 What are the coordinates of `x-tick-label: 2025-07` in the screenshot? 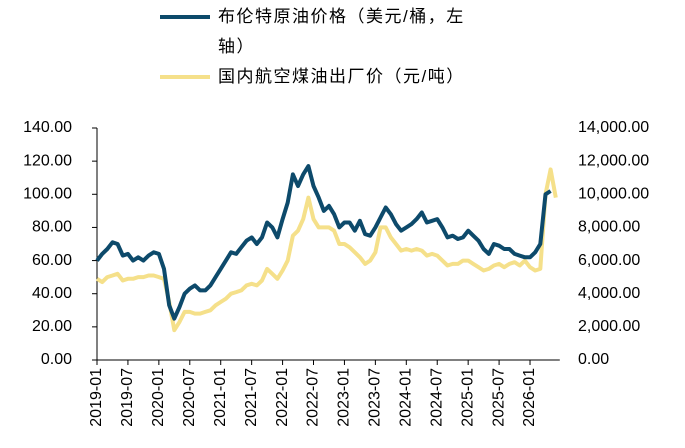 It's located at (498, 397).